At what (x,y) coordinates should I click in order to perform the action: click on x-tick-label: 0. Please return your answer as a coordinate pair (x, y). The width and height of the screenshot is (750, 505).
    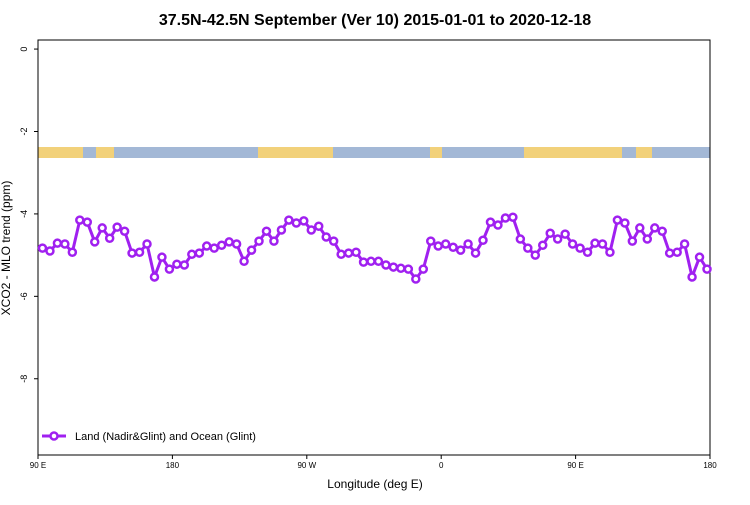
    Looking at the image, I should click on (441, 465).